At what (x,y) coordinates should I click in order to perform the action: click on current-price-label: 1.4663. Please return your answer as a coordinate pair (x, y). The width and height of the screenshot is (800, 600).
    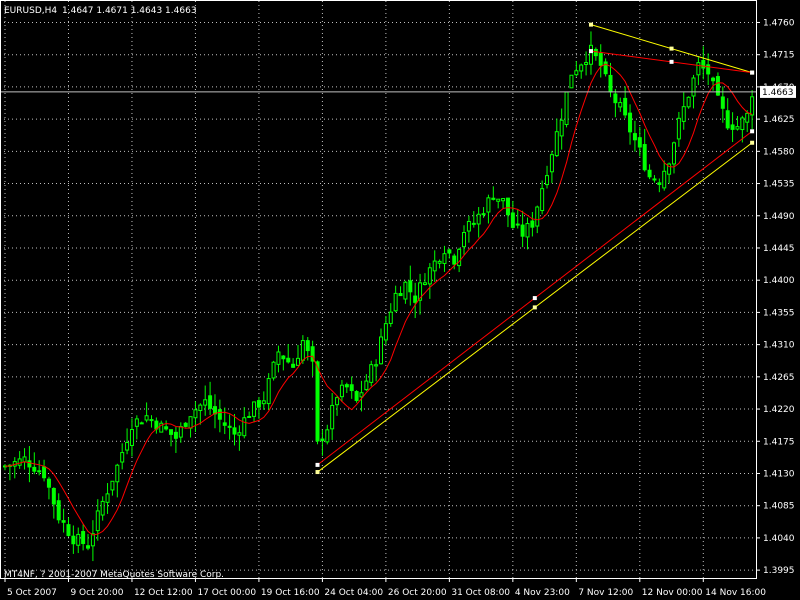
    Looking at the image, I should click on (778, 93).